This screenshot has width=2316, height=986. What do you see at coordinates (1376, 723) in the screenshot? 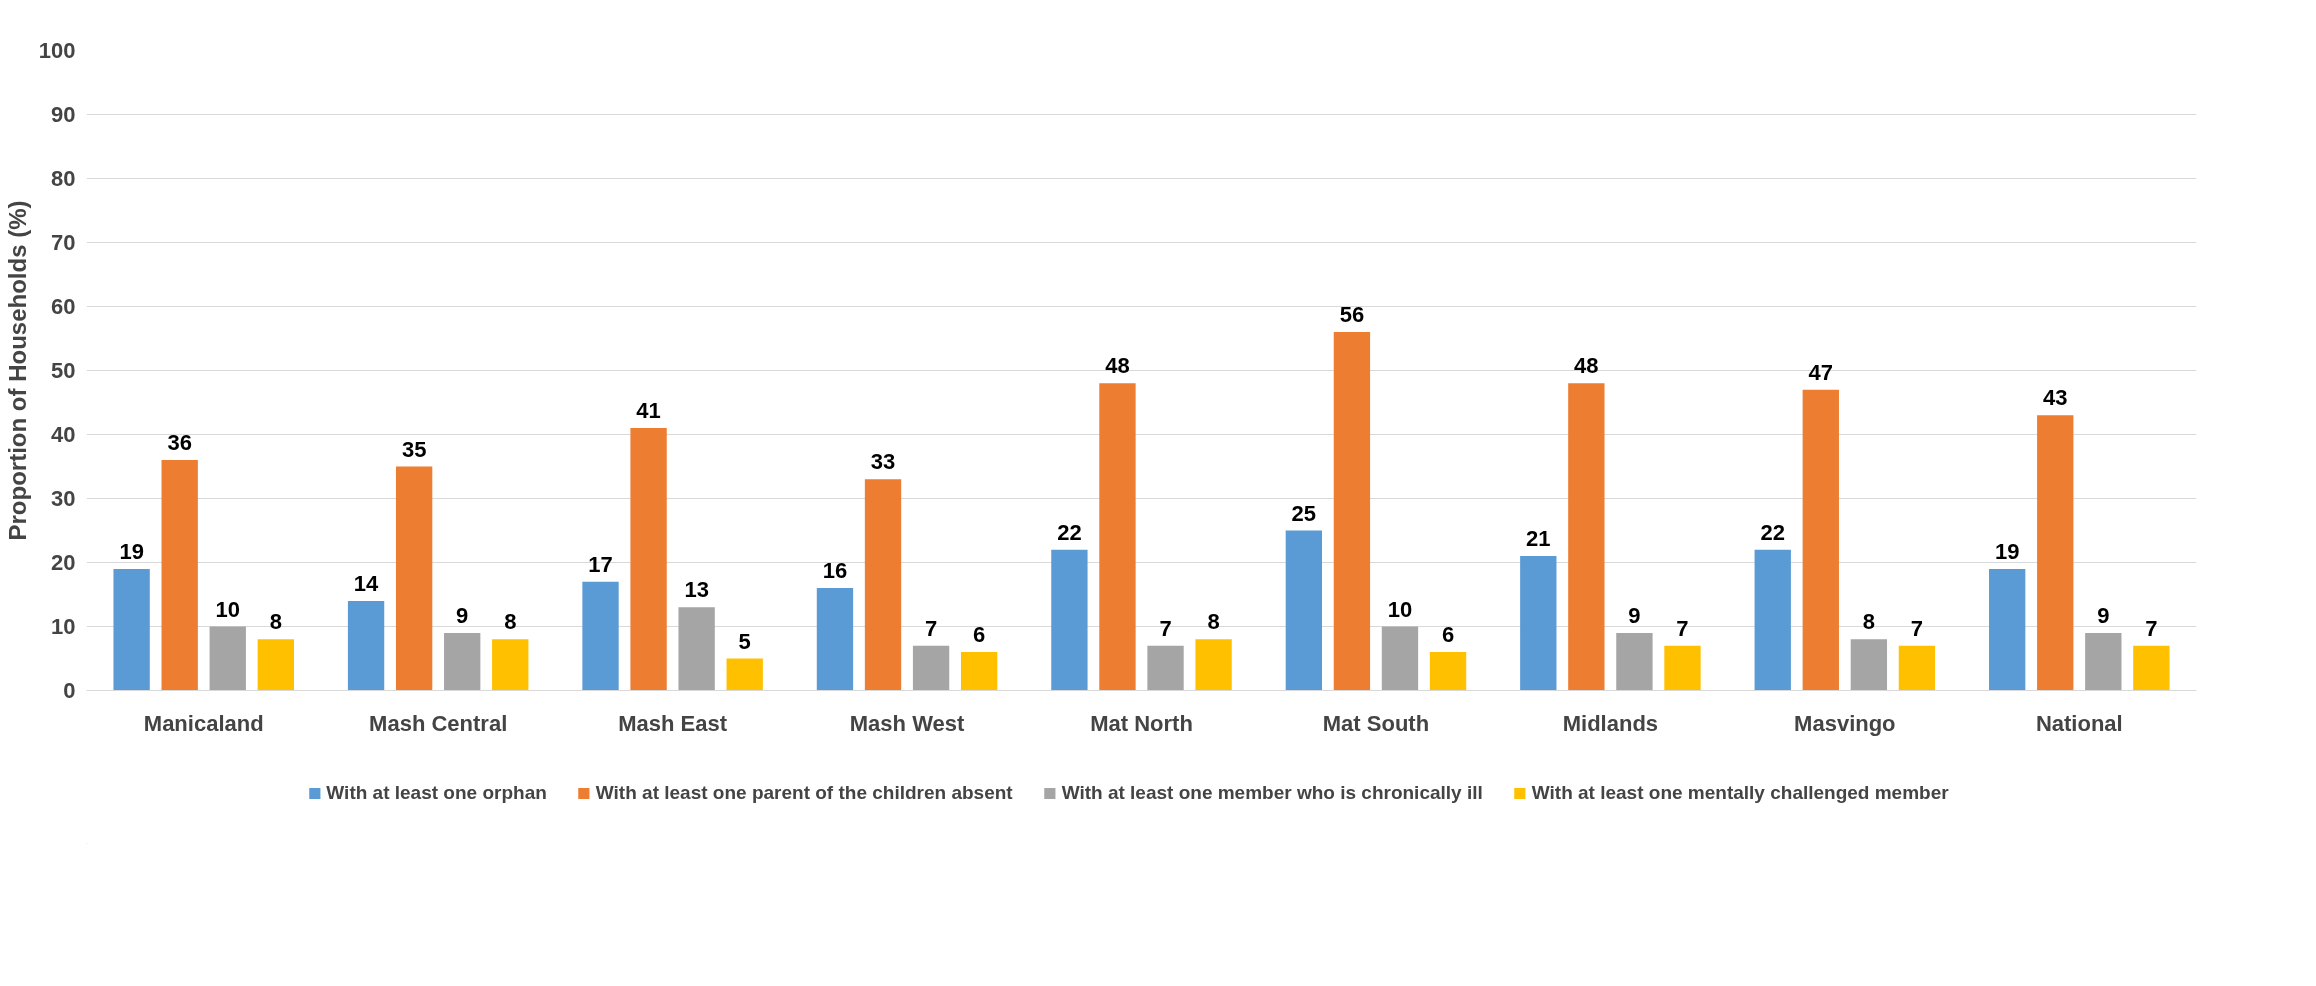
I see `x-tick-label: Mat South` at bounding box center [1376, 723].